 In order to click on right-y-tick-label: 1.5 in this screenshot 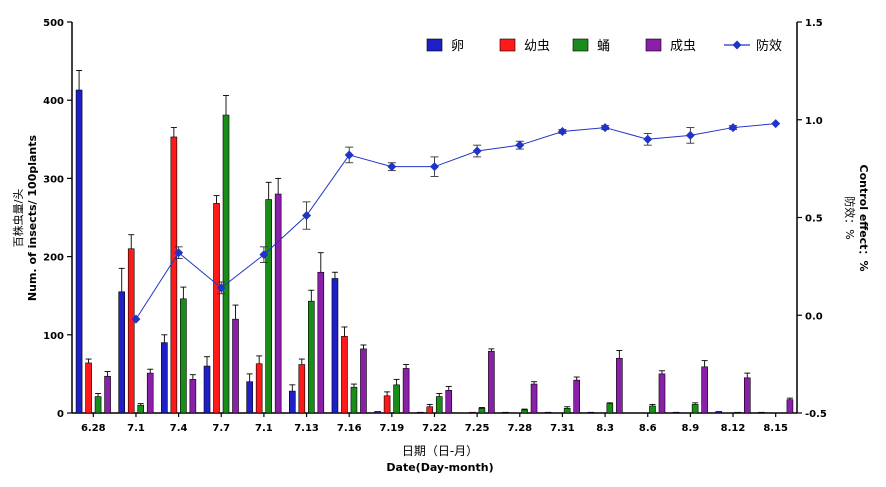, I will do `click(814, 23)`.